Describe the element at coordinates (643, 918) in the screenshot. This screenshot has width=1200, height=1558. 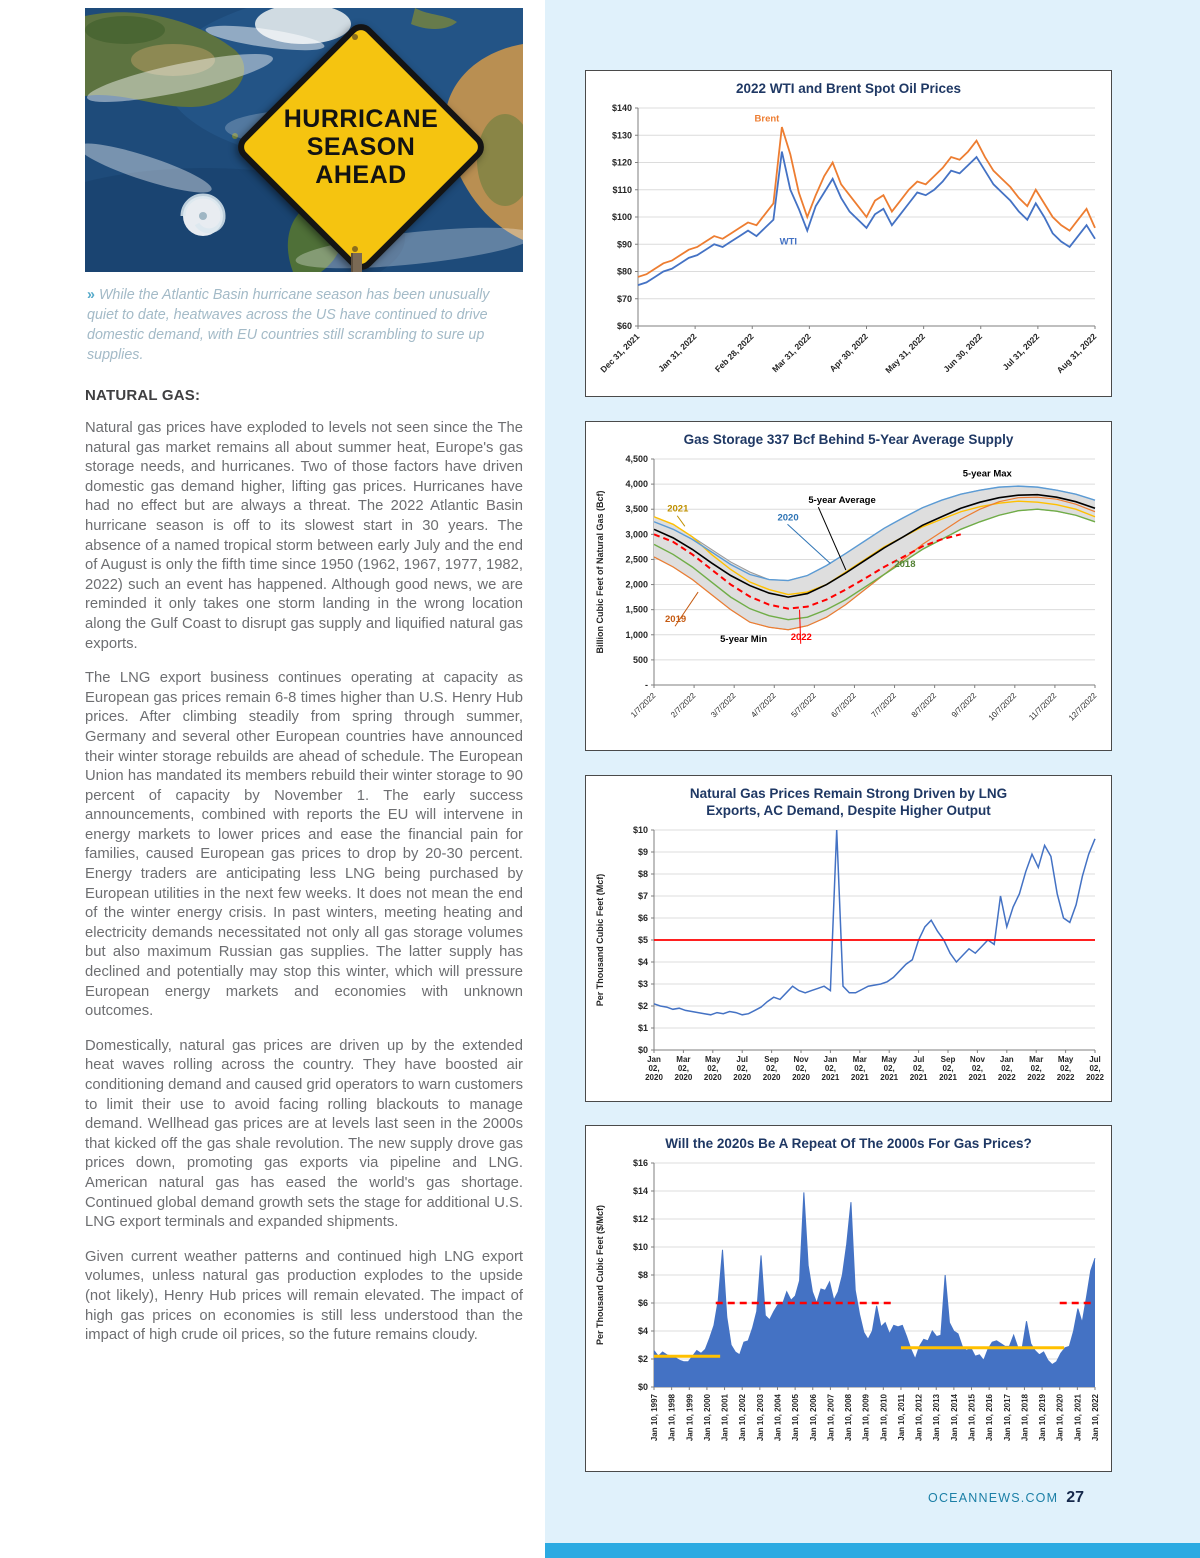
I see `svg-text: $6` at that location.